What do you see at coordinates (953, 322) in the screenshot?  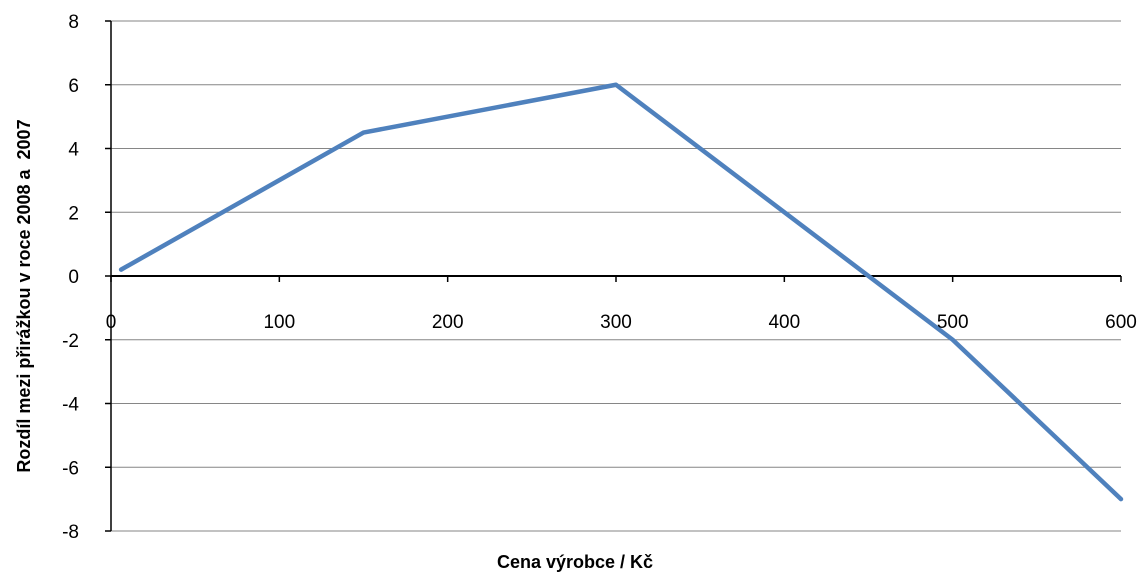 I see `x-tick-label: 500` at bounding box center [953, 322].